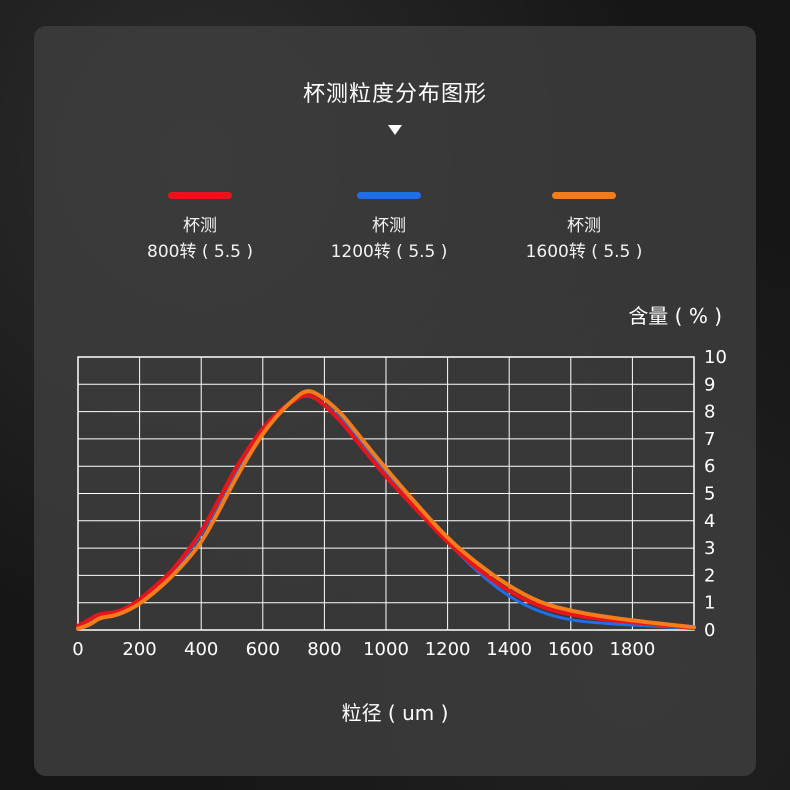 The width and height of the screenshot is (790, 790). I want to click on y-axis-label: 含量 ( % ), so click(675, 316).